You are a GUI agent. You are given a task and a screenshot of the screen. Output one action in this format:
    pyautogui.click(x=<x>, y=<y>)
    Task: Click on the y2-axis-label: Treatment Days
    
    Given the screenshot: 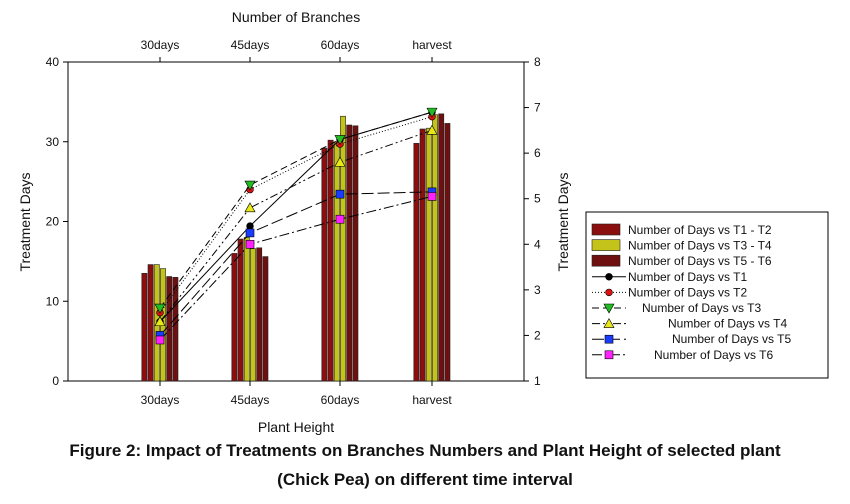 What is the action you would take?
    pyautogui.click(x=563, y=221)
    